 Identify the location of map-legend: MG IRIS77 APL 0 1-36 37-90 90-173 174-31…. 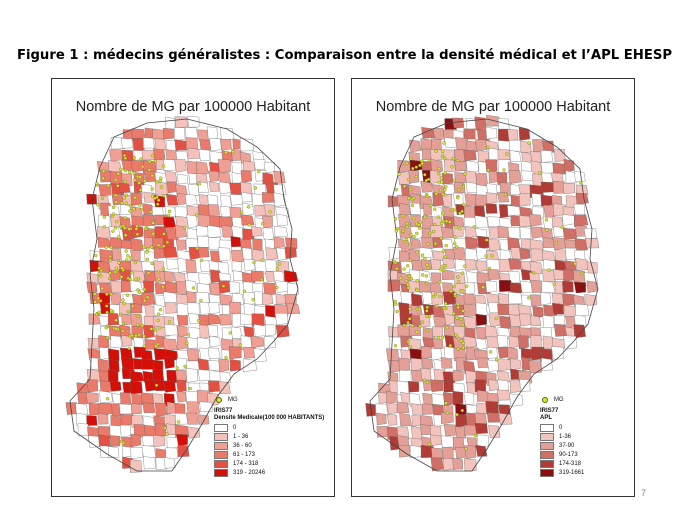
(562, 437).